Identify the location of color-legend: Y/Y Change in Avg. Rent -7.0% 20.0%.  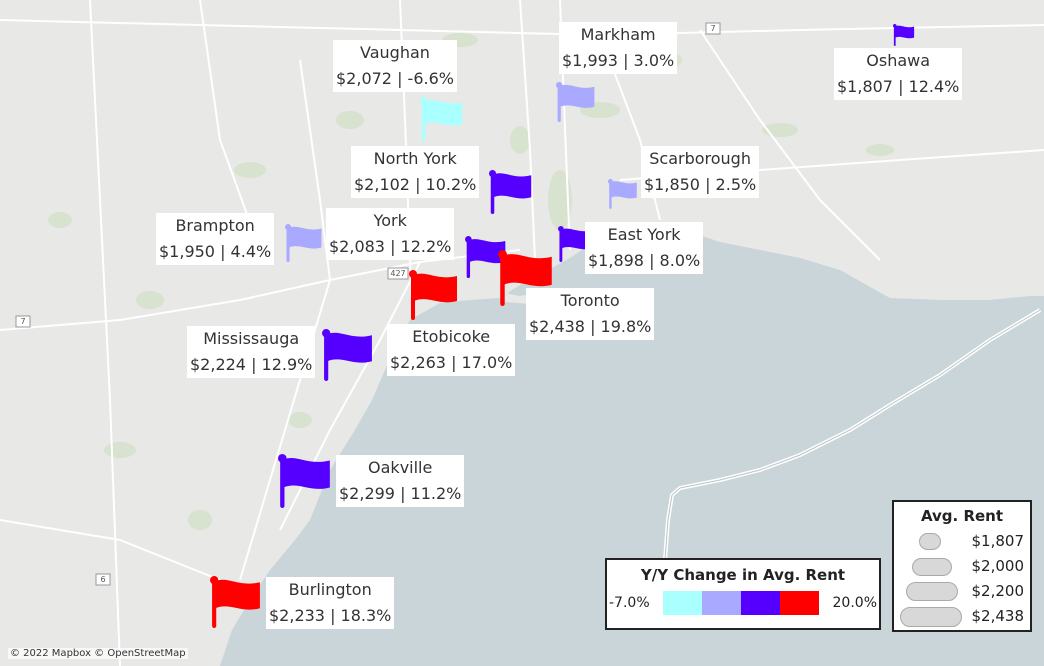
(743, 594).